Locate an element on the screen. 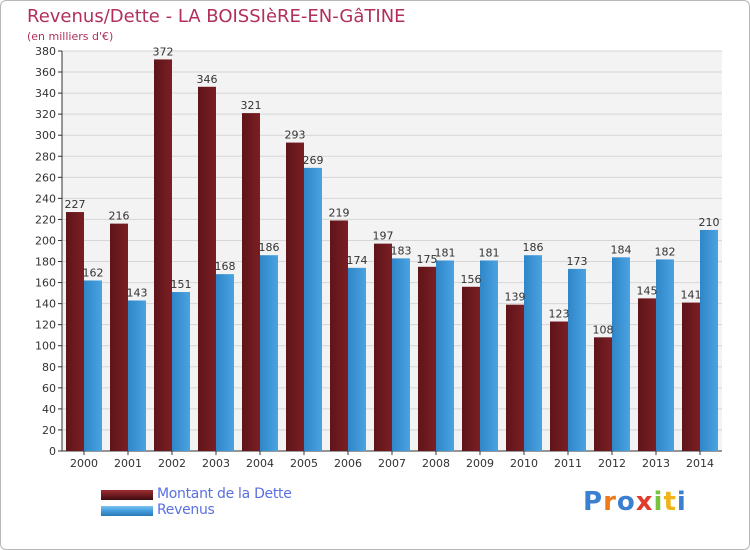 This screenshot has height=550, width=750. bar-dette-2008 is located at coordinates (427, 358).